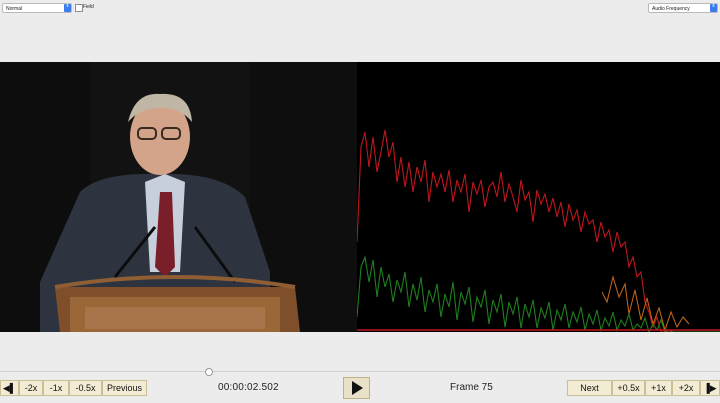 The height and width of the screenshot is (403, 720). I want to click on view-select-value: Audio Frequency, so click(671, 9).